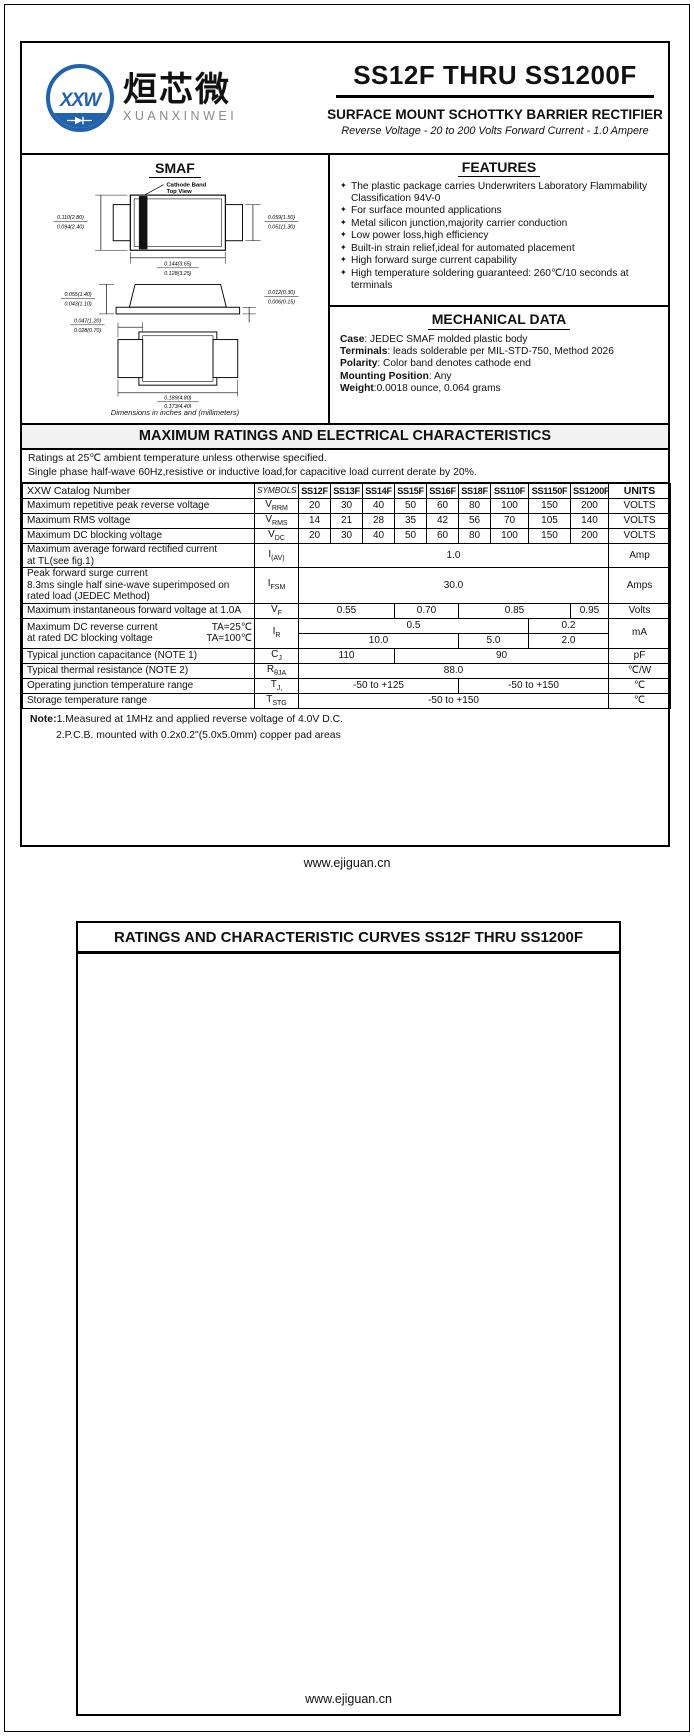 The width and height of the screenshot is (694, 1736). Describe the element at coordinates (435, 364) in the screenshot. I see `mechanical-data-row: Polarity: Color band denotes cathode end` at that location.